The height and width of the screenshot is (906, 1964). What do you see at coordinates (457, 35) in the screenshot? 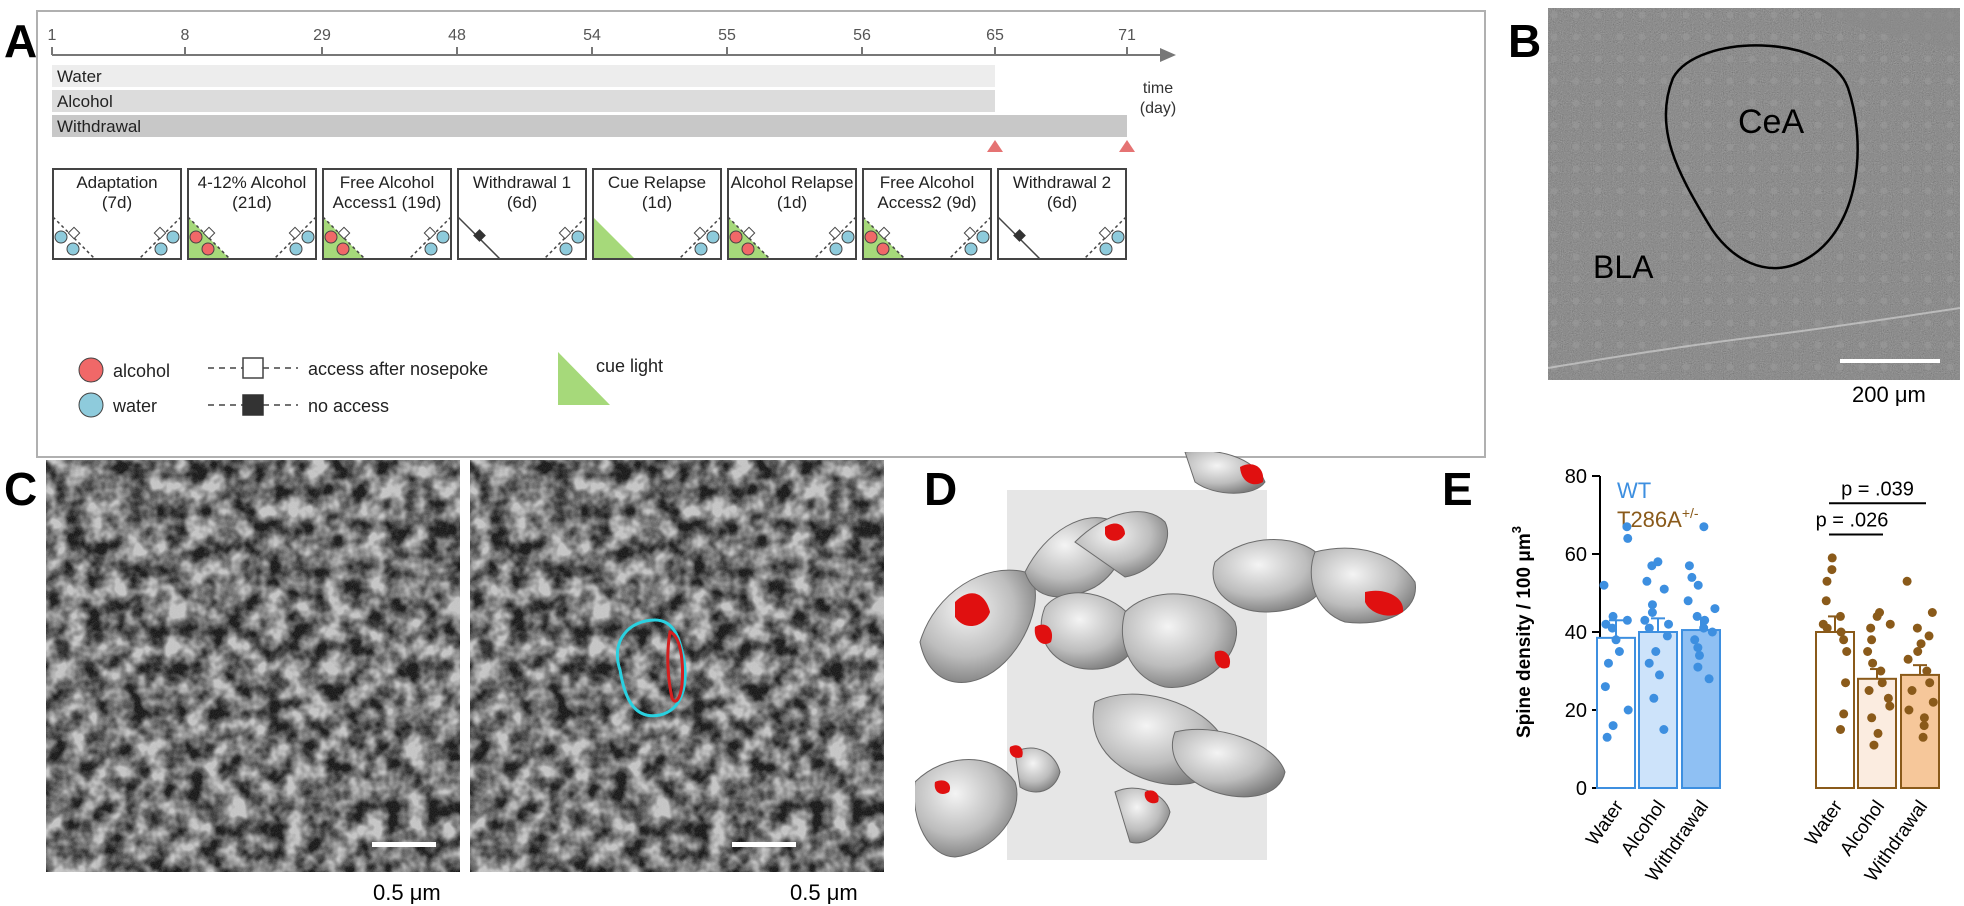
I see `timeline-tick-label: 48` at bounding box center [457, 35].